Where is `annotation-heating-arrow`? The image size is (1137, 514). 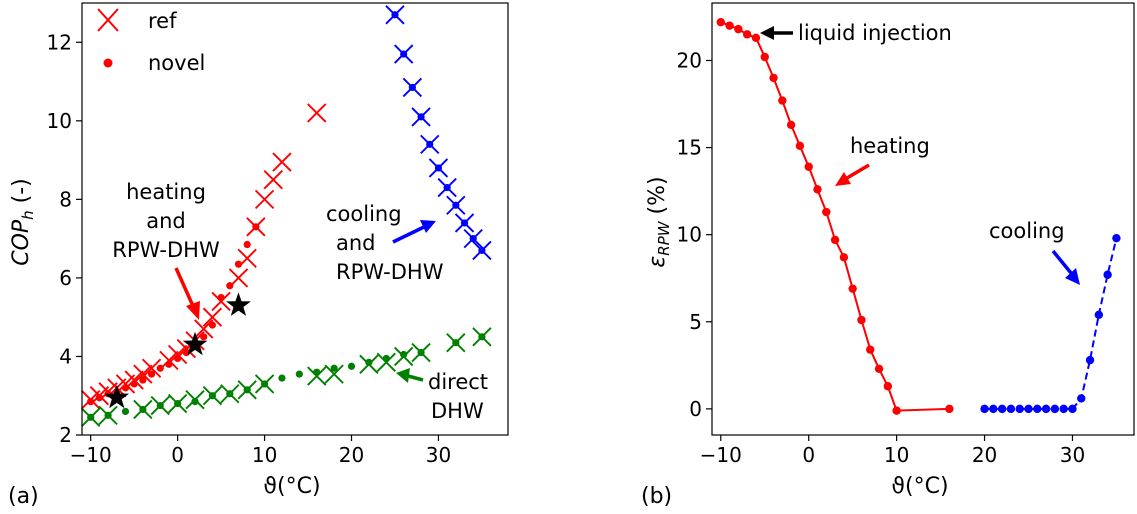
annotation-heating-arrow is located at coordinates (858, 171).